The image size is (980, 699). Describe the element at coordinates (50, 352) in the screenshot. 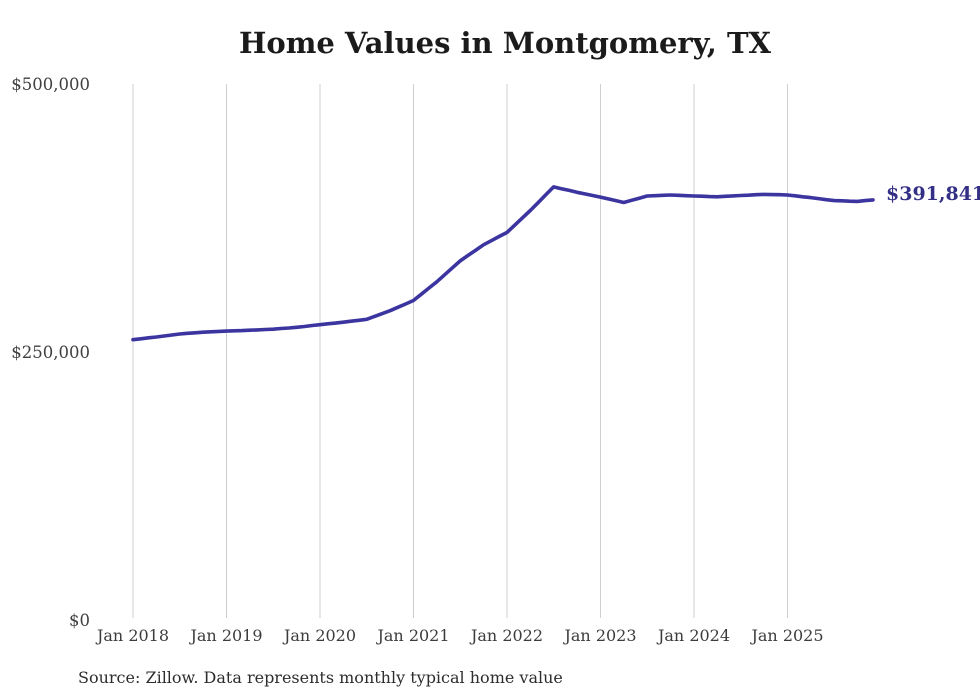

I see `y-tick-label-250000: $250,000` at that location.